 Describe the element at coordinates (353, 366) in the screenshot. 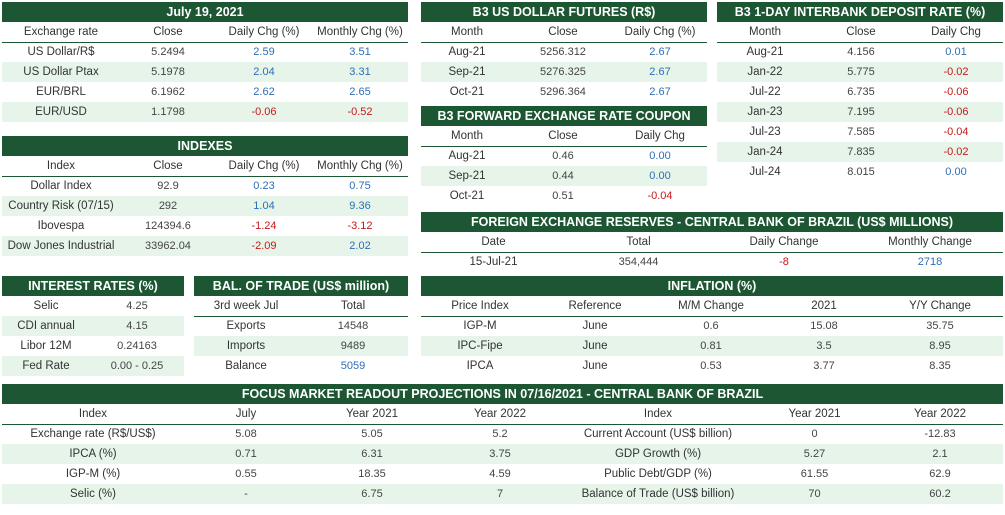

I see `trade-value: 5059` at that location.